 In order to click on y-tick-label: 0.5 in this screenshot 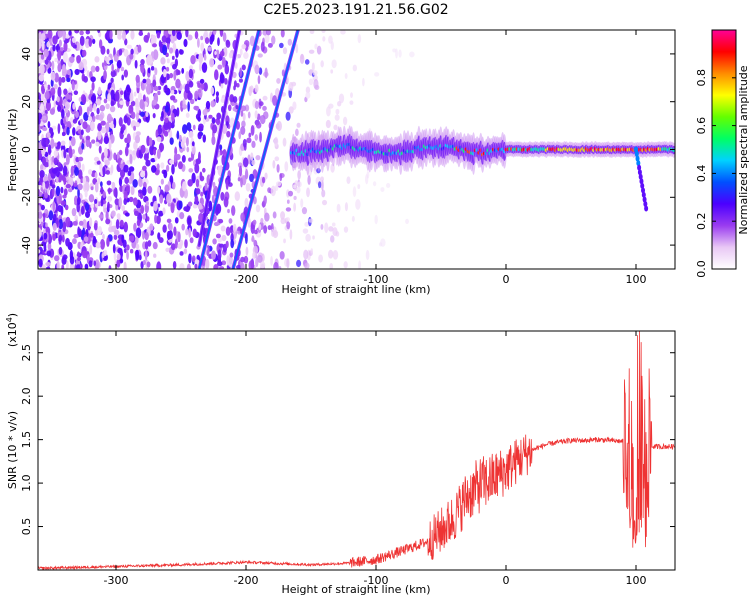, I will do `click(26, 527)`.